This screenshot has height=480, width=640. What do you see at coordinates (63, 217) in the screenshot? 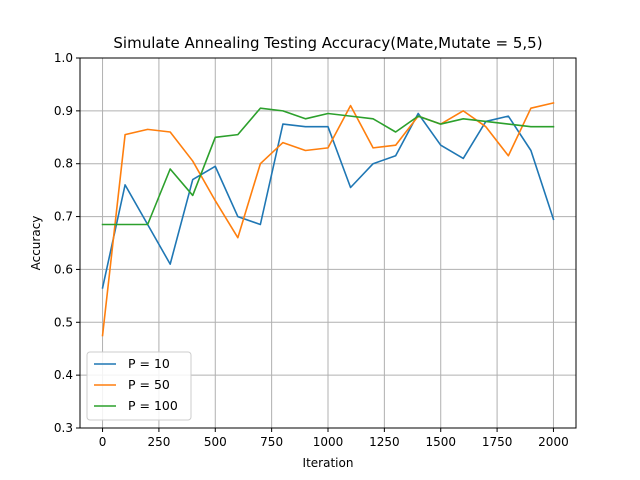
I see `y-tick-label: 0.7` at bounding box center [63, 217].